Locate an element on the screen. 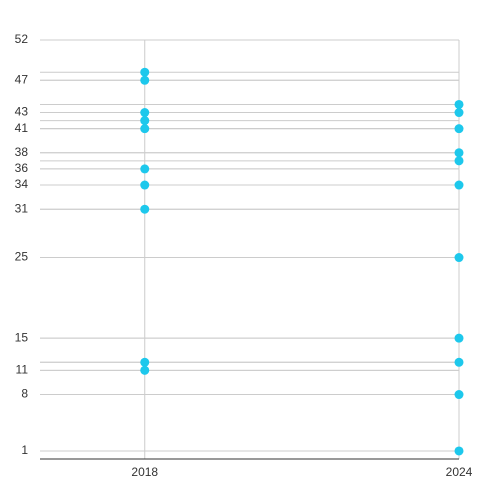  y-tick-label: 34 is located at coordinates (22, 184).